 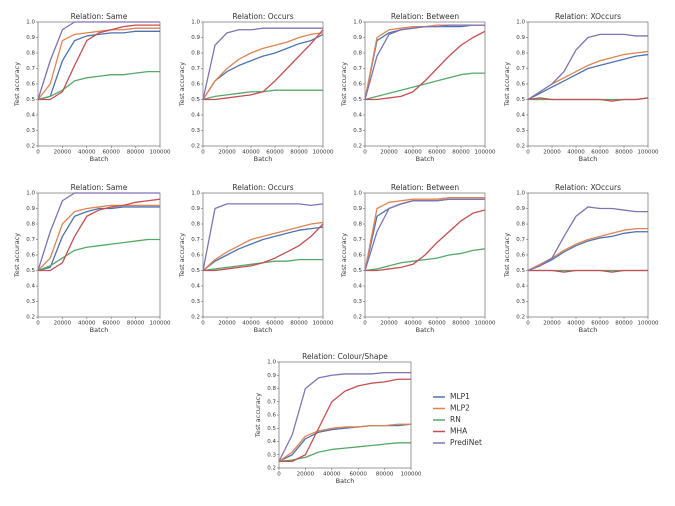 I want to click on legend-label: MHA, so click(x=459, y=431).